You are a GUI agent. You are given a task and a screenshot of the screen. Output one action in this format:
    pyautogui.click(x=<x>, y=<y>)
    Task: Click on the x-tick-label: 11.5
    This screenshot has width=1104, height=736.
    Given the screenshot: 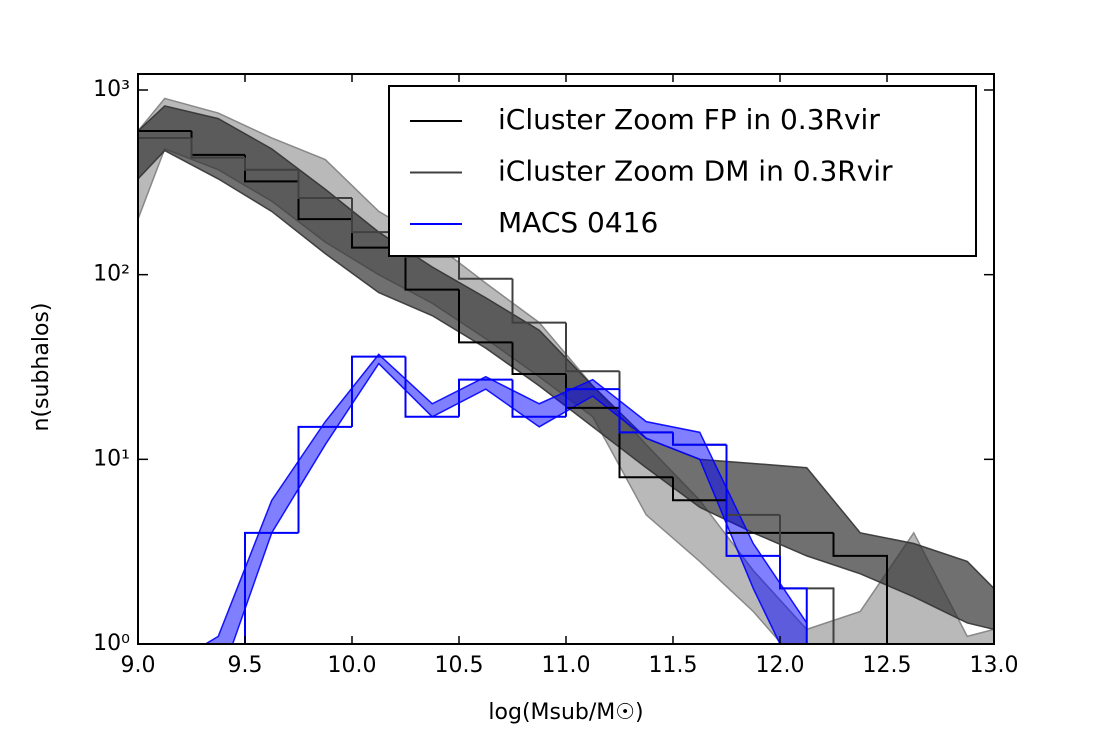 What is the action you would take?
    pyautogui.click(x=673, y=665)
    